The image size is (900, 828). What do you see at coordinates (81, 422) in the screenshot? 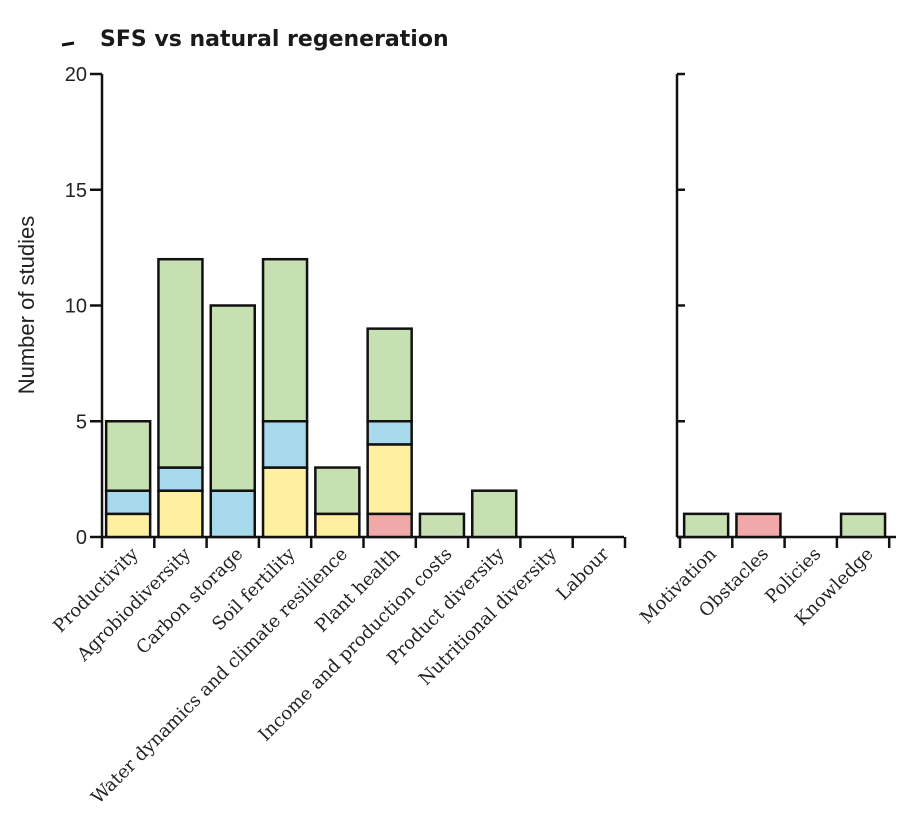
I see `y-tick-label: 5` at bounding box center [81, 422].